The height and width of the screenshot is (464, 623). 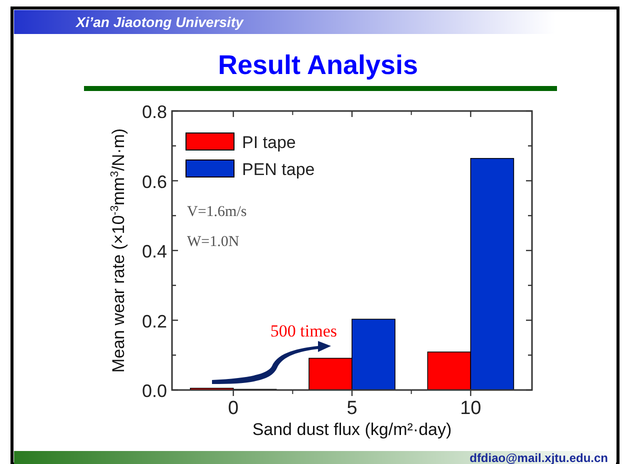 What do you see at coordinates (159, 22) in the screenshot?
I see `chart-subtitle: Xi’an Jiaotong University` at bounding box center [159, 22].